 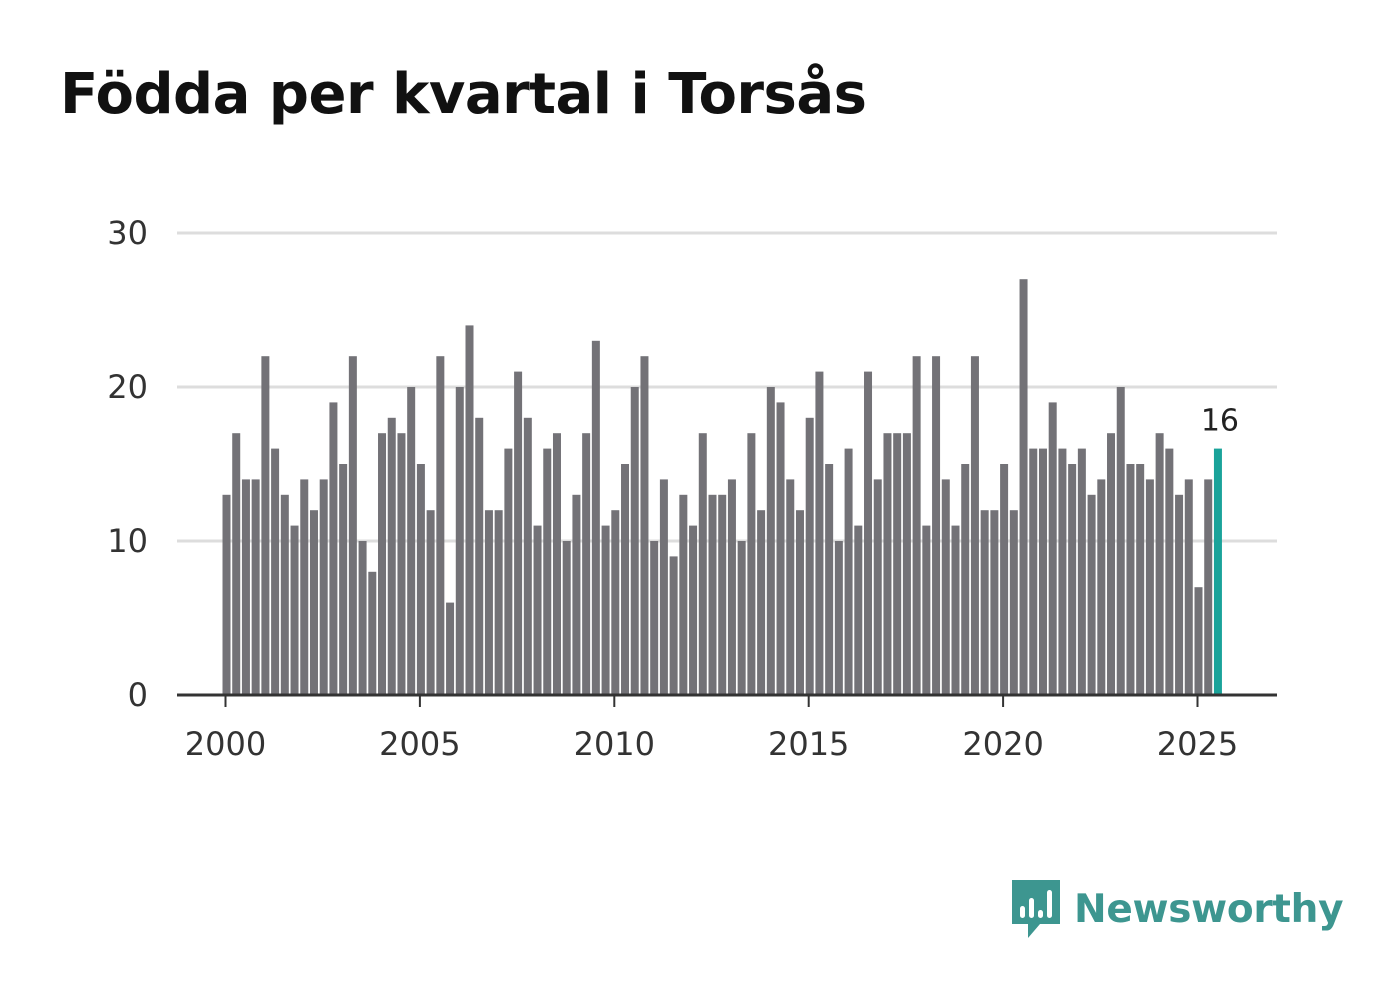 What do you see at coordinates (614, 744) in the screenshot?
I see `x-tick-label: 2010` at bounding box center [614, 744].